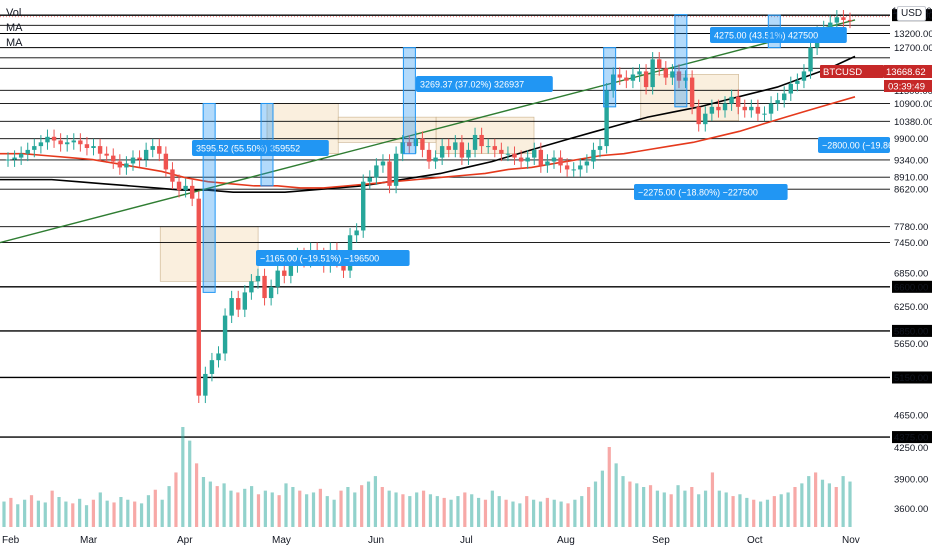  What do you see at coordinates (14, 13) in the screenshot?
I see `legend-vol: Vol` at bounding box center [14, 13].